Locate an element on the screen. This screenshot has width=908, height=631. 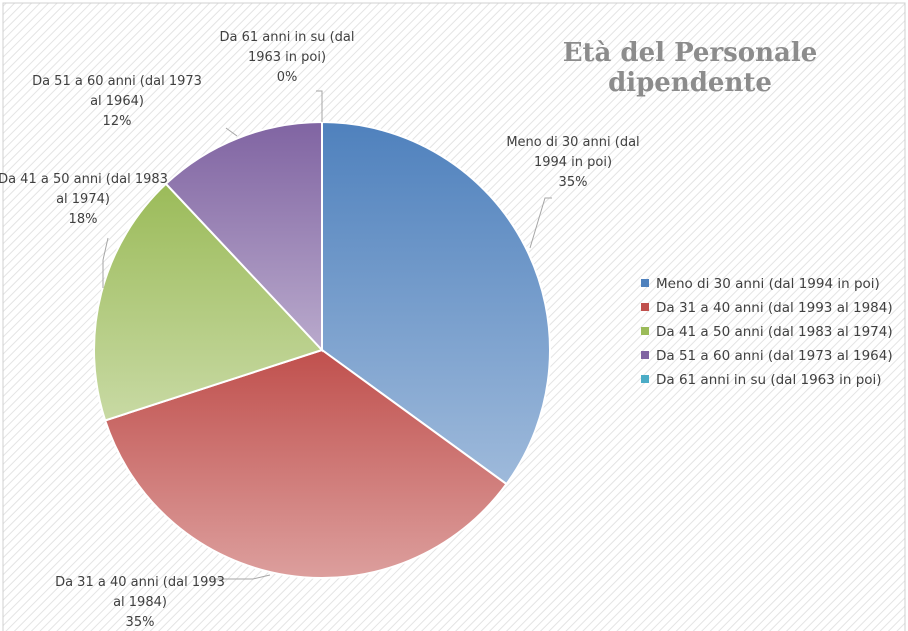
data-label-value: 0% is located at coordinates (287, 77).